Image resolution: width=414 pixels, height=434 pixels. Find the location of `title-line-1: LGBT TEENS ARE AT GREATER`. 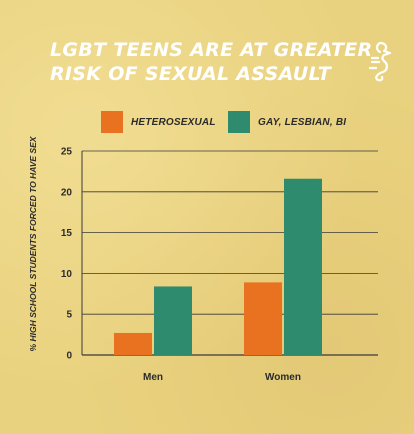

title-line-1: LGBT TEENS ARE AT GREATER is located at coordinates (211, 50).